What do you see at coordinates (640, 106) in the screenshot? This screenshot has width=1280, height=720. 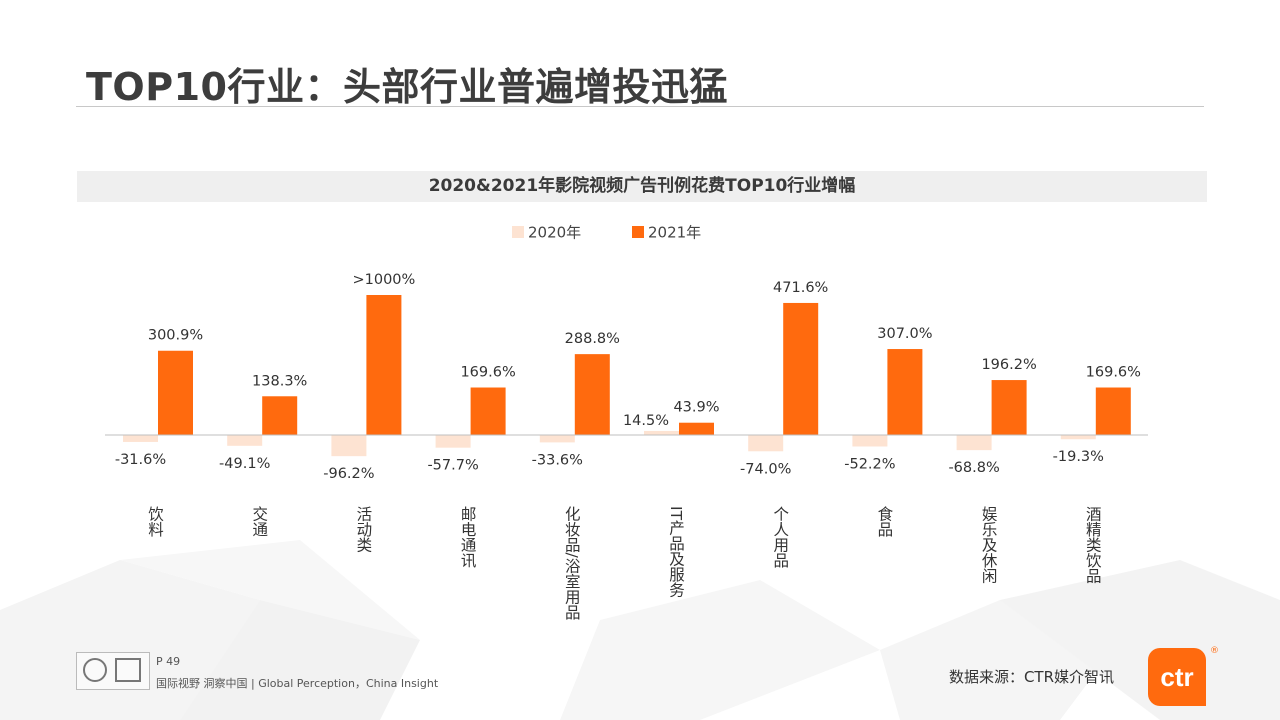 I see `title-divider` at bounding box center [640, 106].